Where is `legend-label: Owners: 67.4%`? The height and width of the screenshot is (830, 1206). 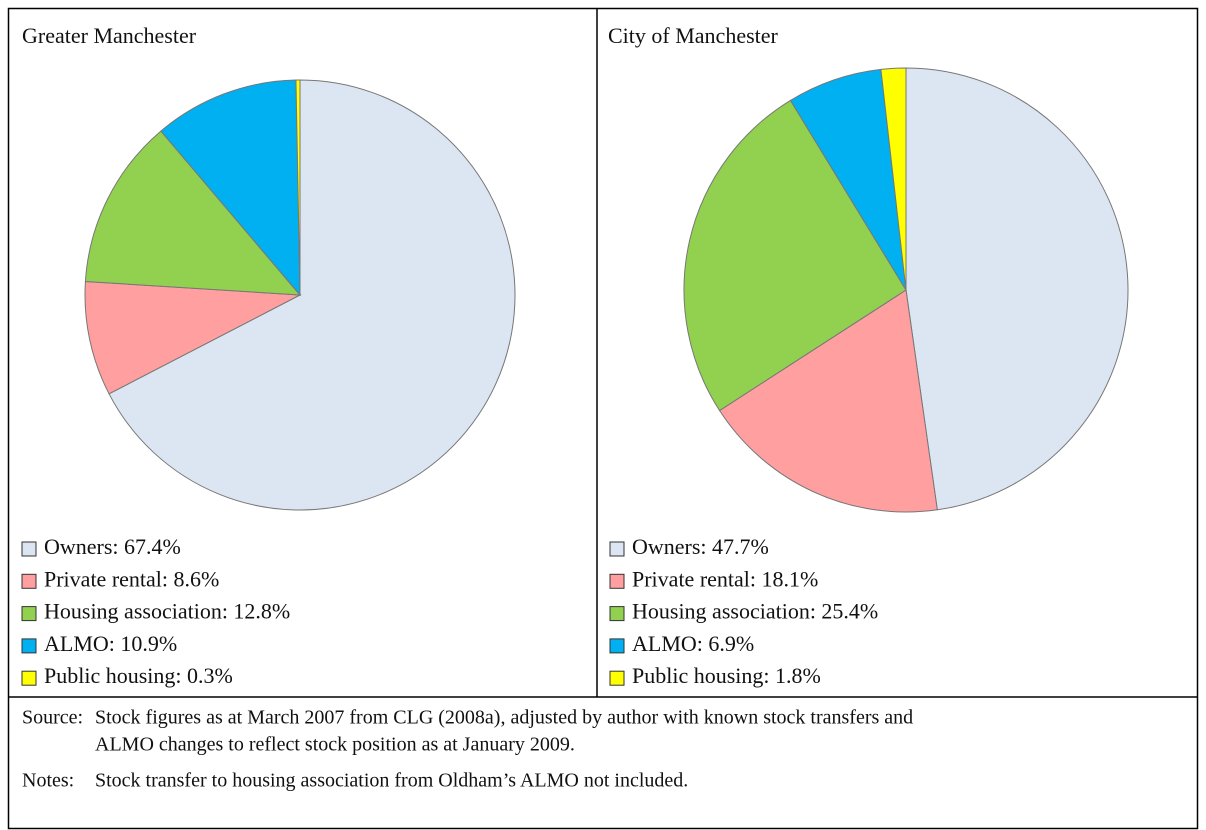 legend-label: Owners: 67.4% is located at coordinates (112, 546).